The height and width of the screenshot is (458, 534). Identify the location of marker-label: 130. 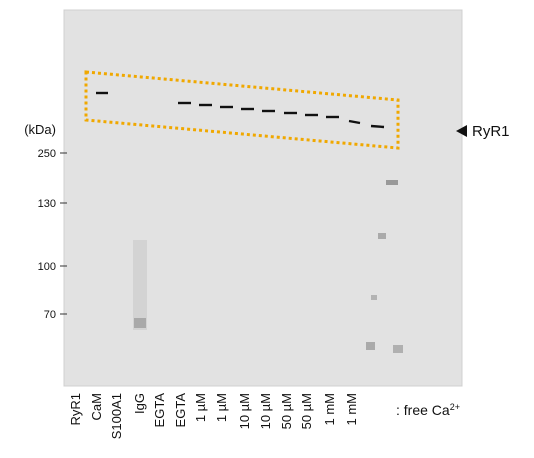
(47, 204).